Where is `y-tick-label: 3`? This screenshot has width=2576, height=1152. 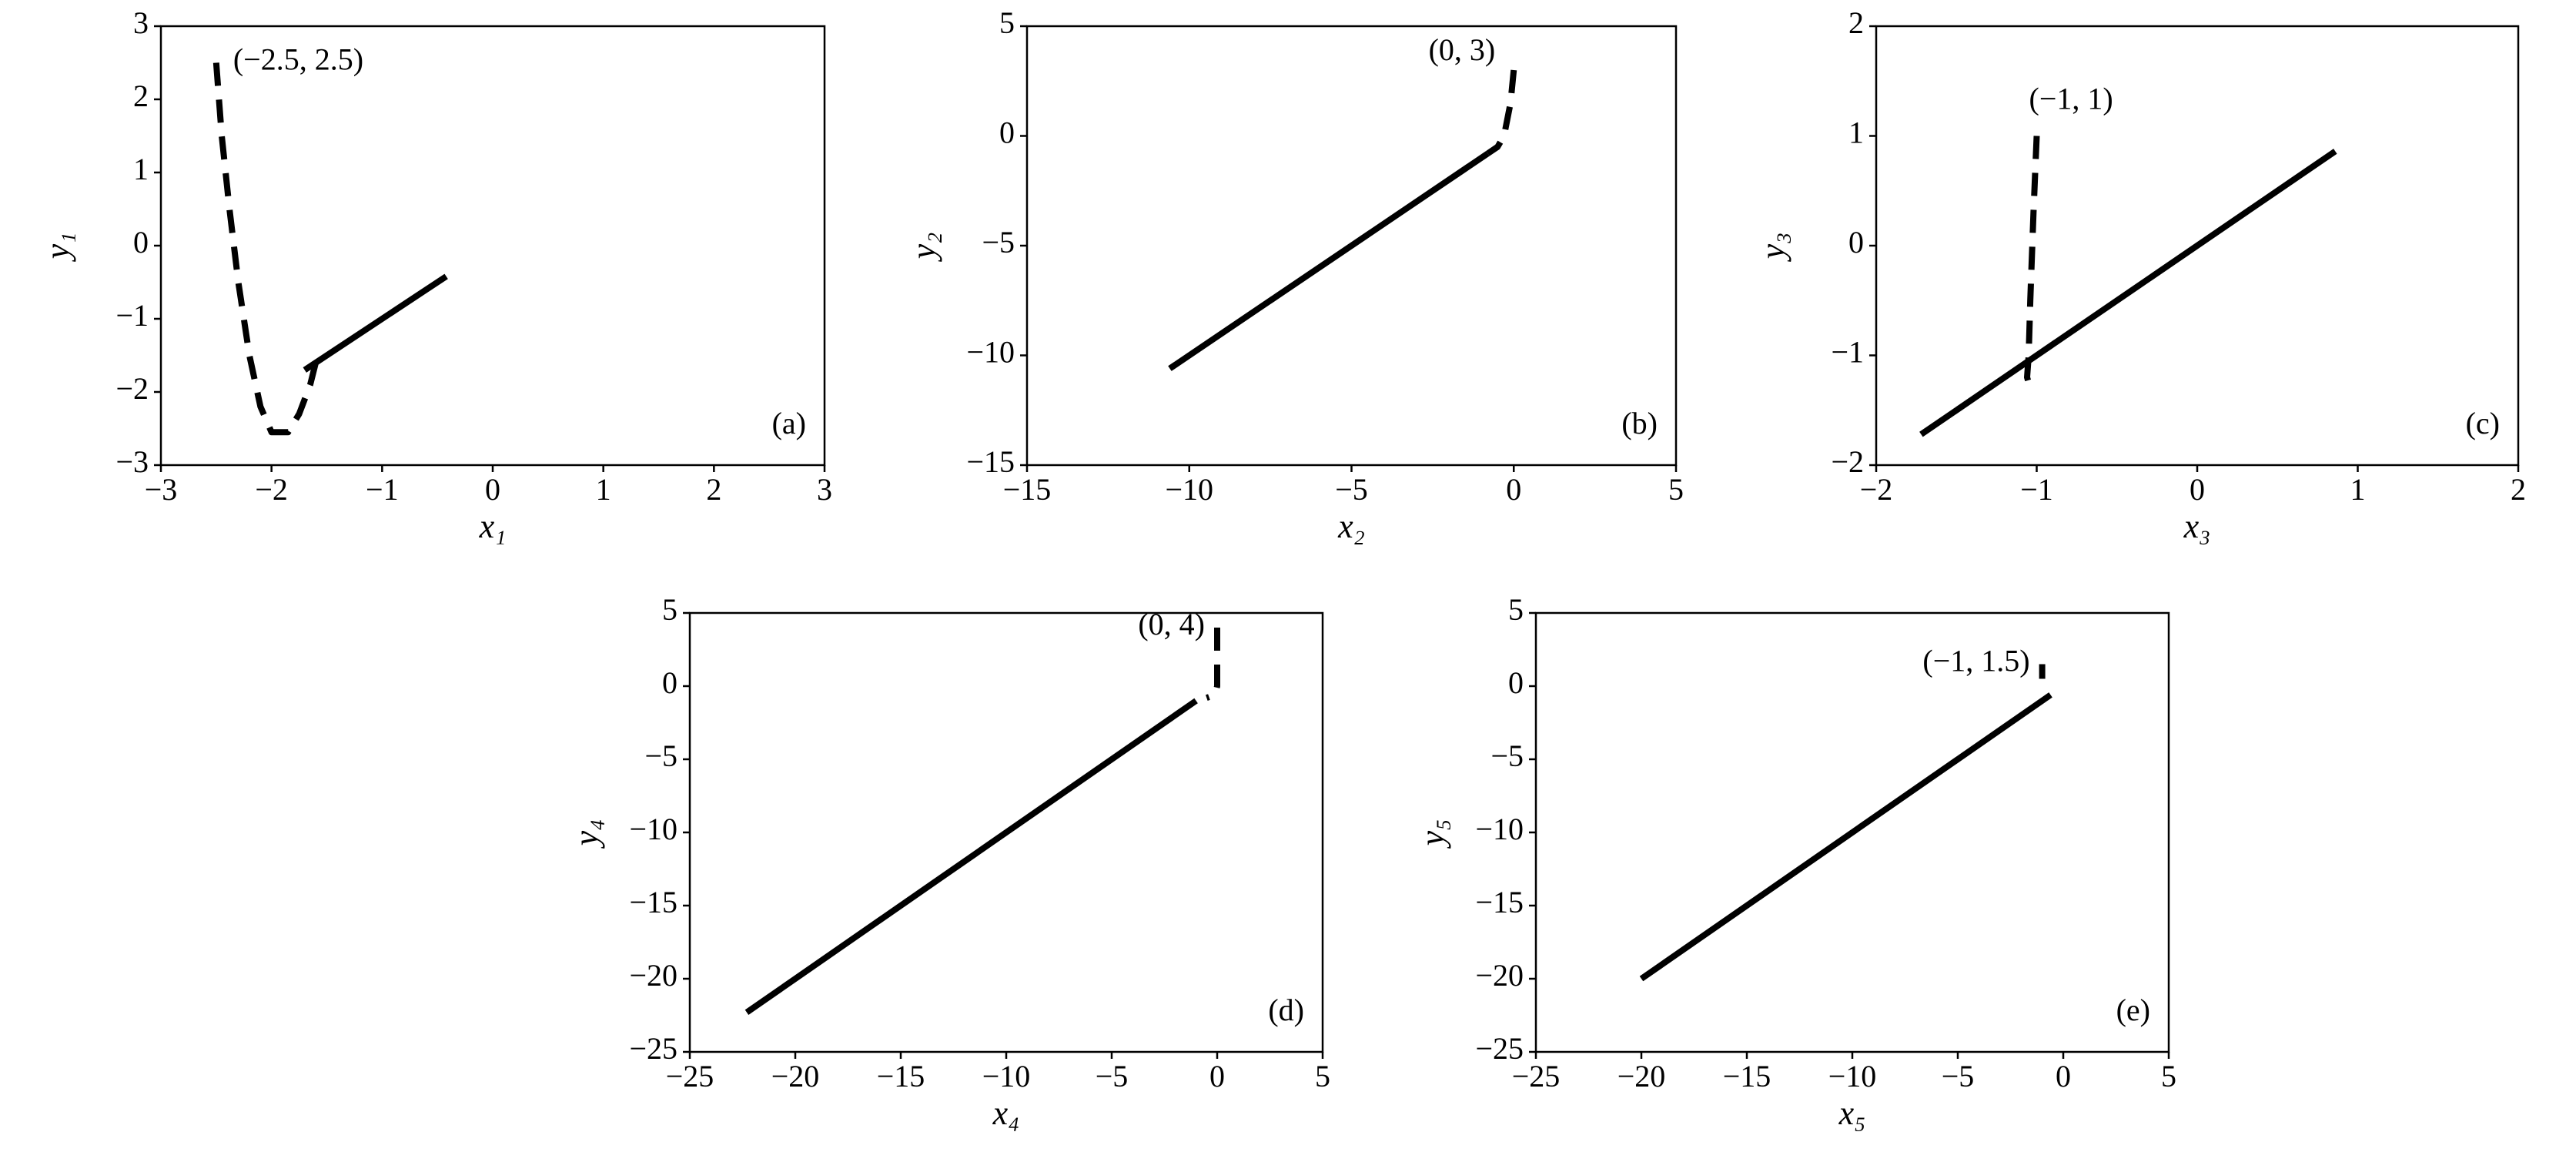 y-tick-label: 3 is located at coordinates (141, 22).